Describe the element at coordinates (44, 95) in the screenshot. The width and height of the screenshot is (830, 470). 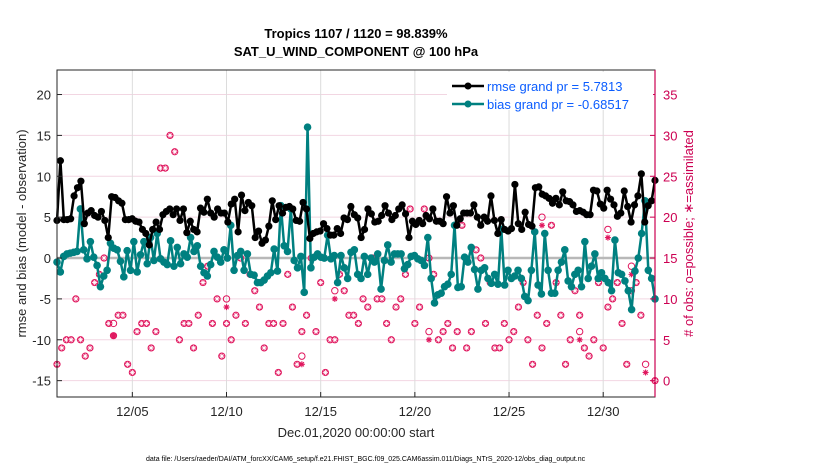
I see `y-tick-label: 20` at that location.